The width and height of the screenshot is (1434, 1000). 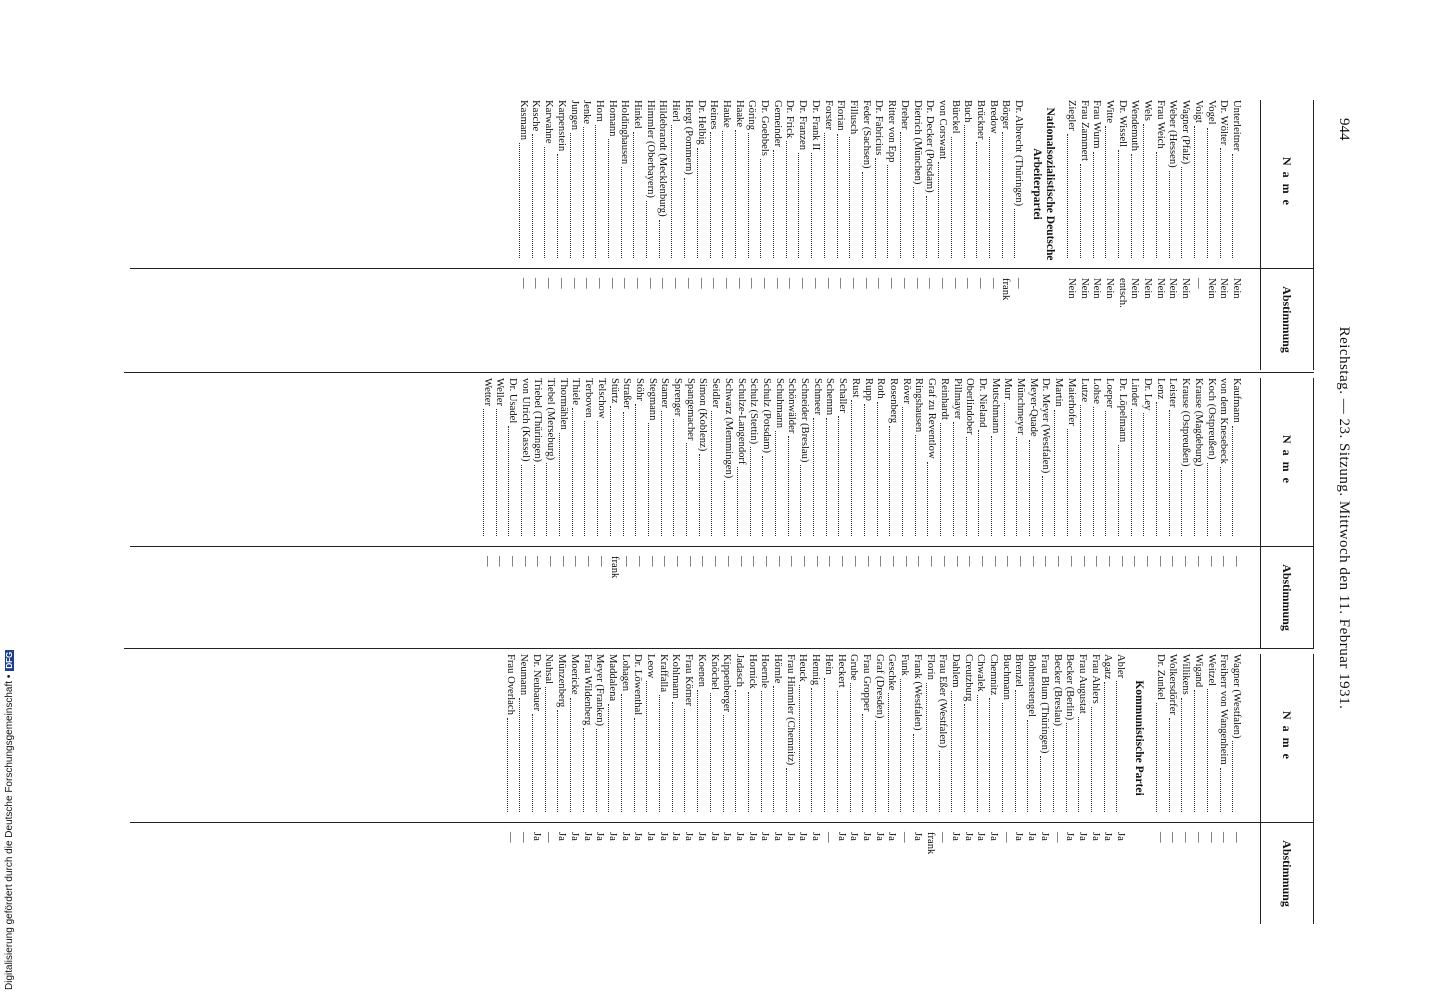 What do you see at coordinates (536, 116) in the screenshot?
I see `member-name: Kasche` at bounding box center [536, 116].